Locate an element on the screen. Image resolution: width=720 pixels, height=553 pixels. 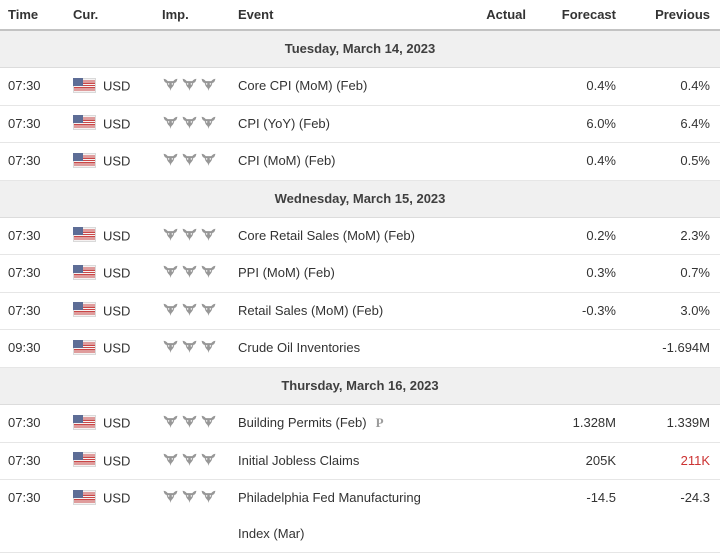
event-cell: Retail Sales (MoM) (Feb) is located at coordinates (337, 311).